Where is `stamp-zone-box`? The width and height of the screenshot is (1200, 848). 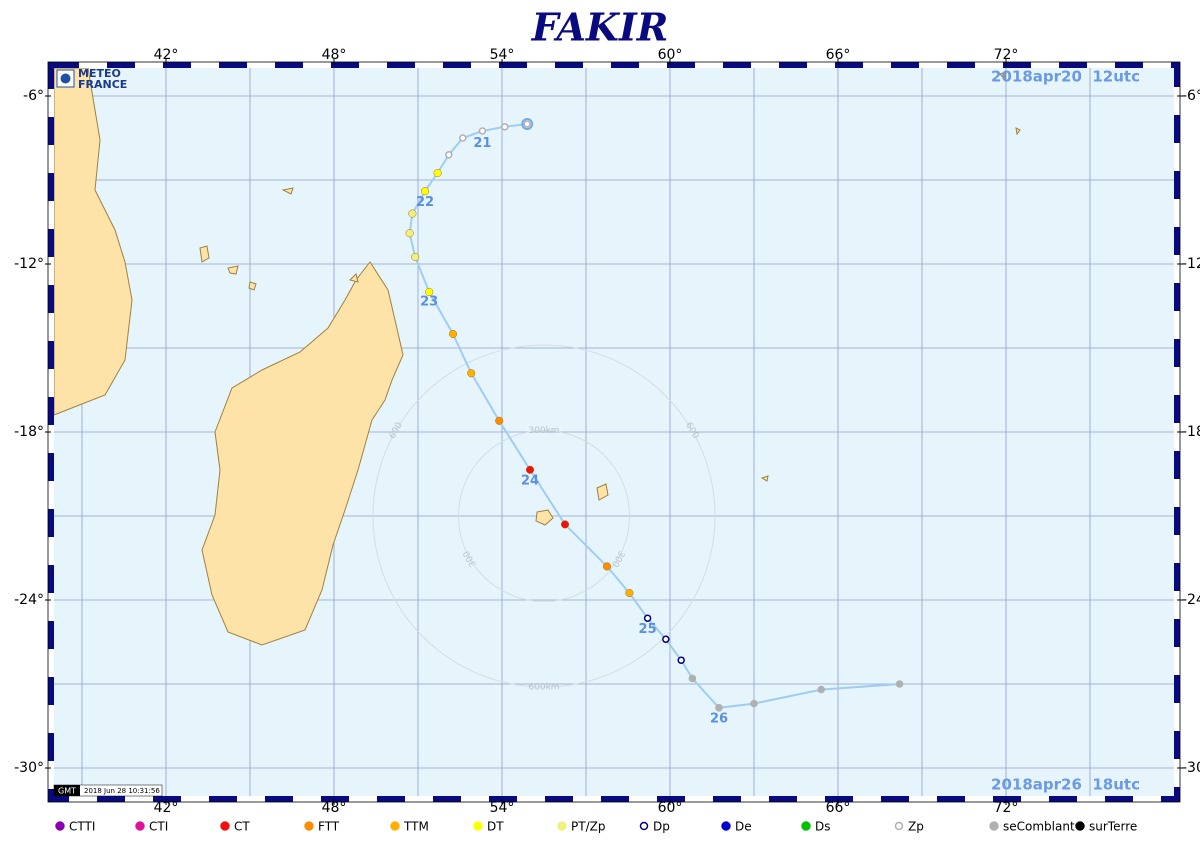
stamp-zone-box is located at coordinates (67, 790).